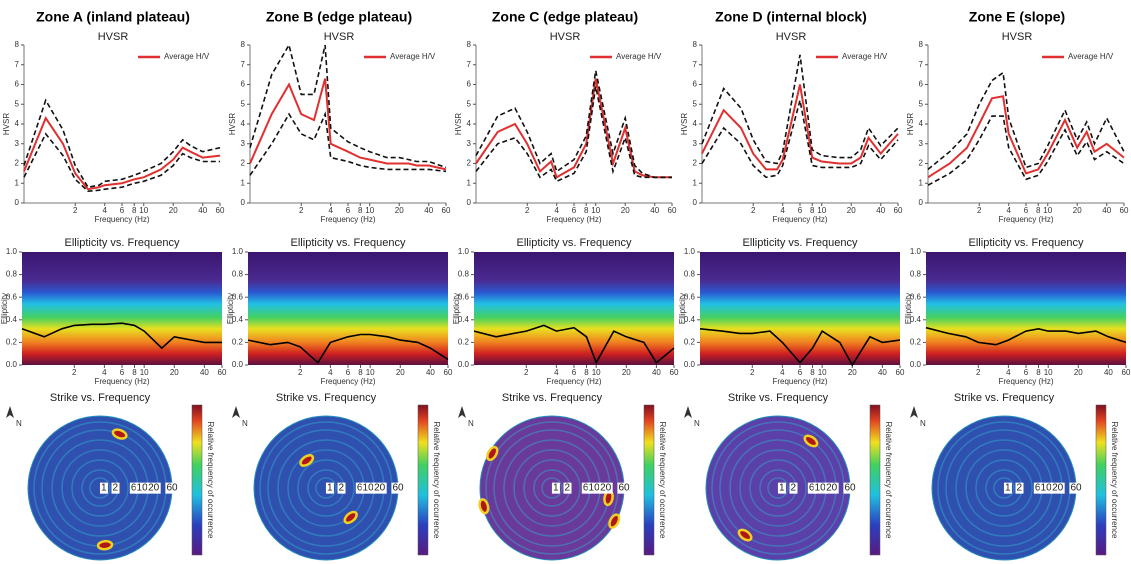 The height and width of the screenshot is (564, 1131). What do you see at coordinates (469, 163) in the screenshot?
I see `y-tick-label: 2` at bounding box center [469, 163].